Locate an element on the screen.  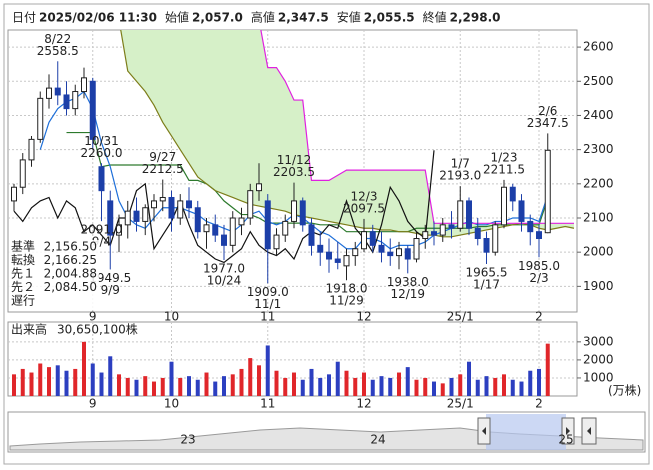
y-tick-label: 2300 is located at coordinates (598, 149).